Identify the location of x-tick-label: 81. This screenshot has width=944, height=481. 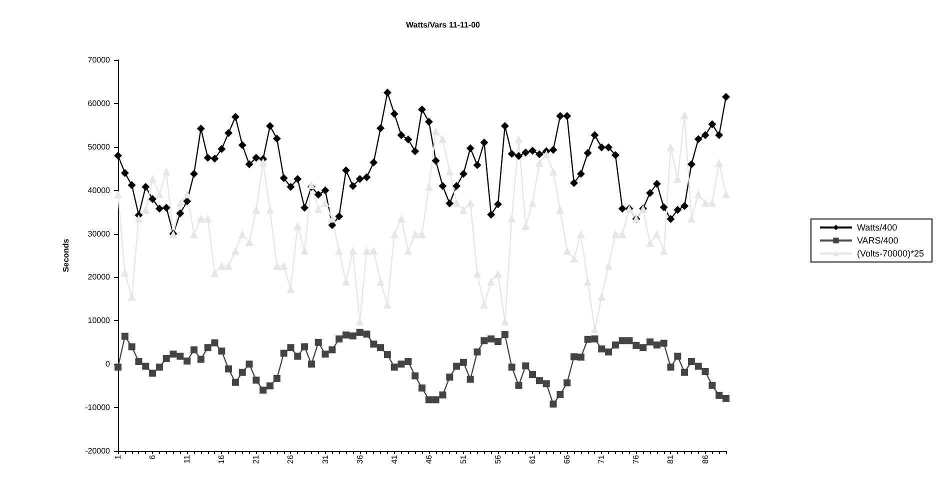
(671, 459).